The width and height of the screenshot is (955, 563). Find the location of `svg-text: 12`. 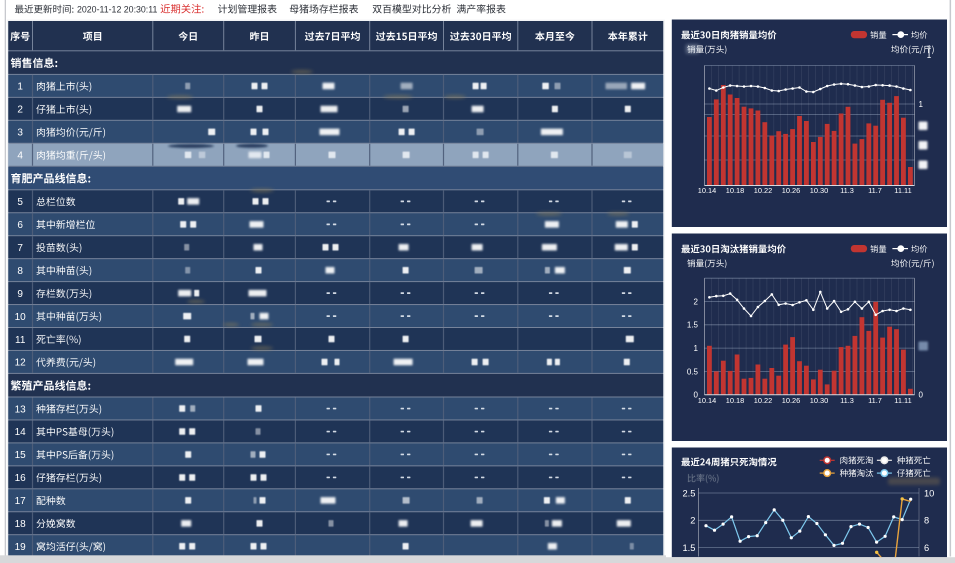

svg-text: 12 is located at coordinates (21, 363).